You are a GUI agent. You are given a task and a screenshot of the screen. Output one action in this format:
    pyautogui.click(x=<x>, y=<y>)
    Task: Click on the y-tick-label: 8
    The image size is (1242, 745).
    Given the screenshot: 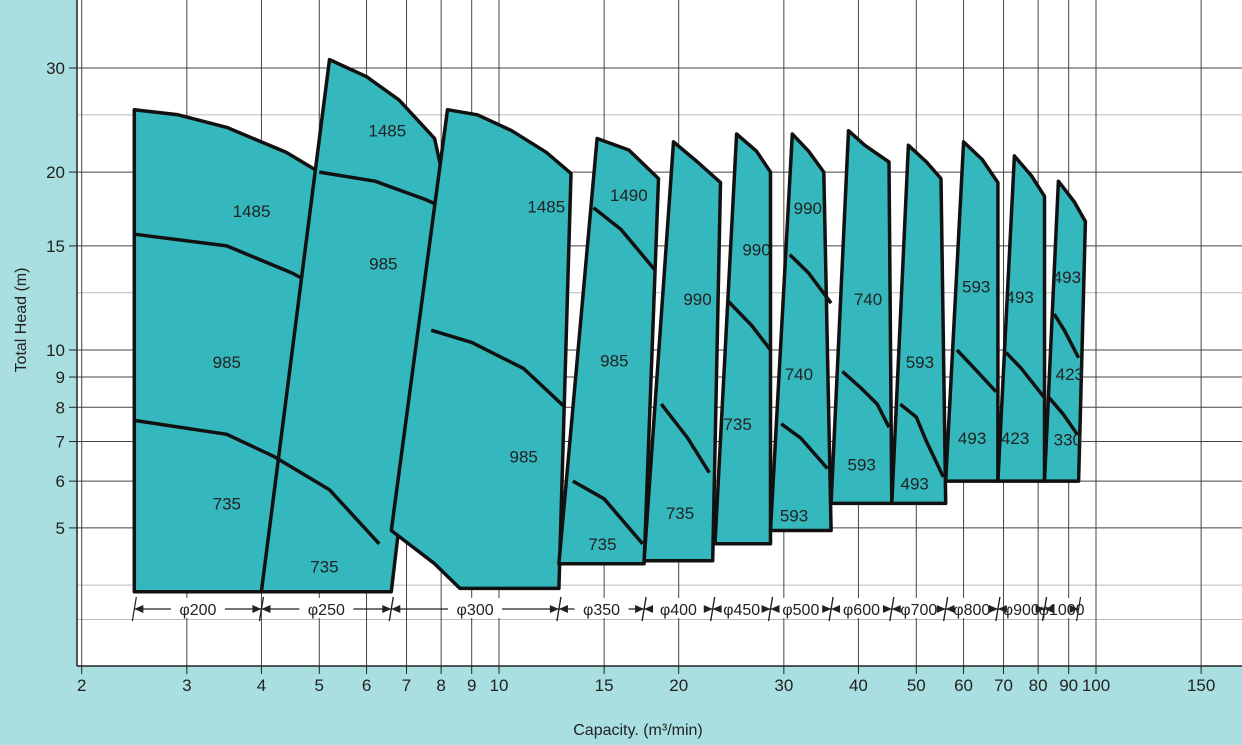 What is the action you would take?
    pyautogui.click(x=60, y=407)
    